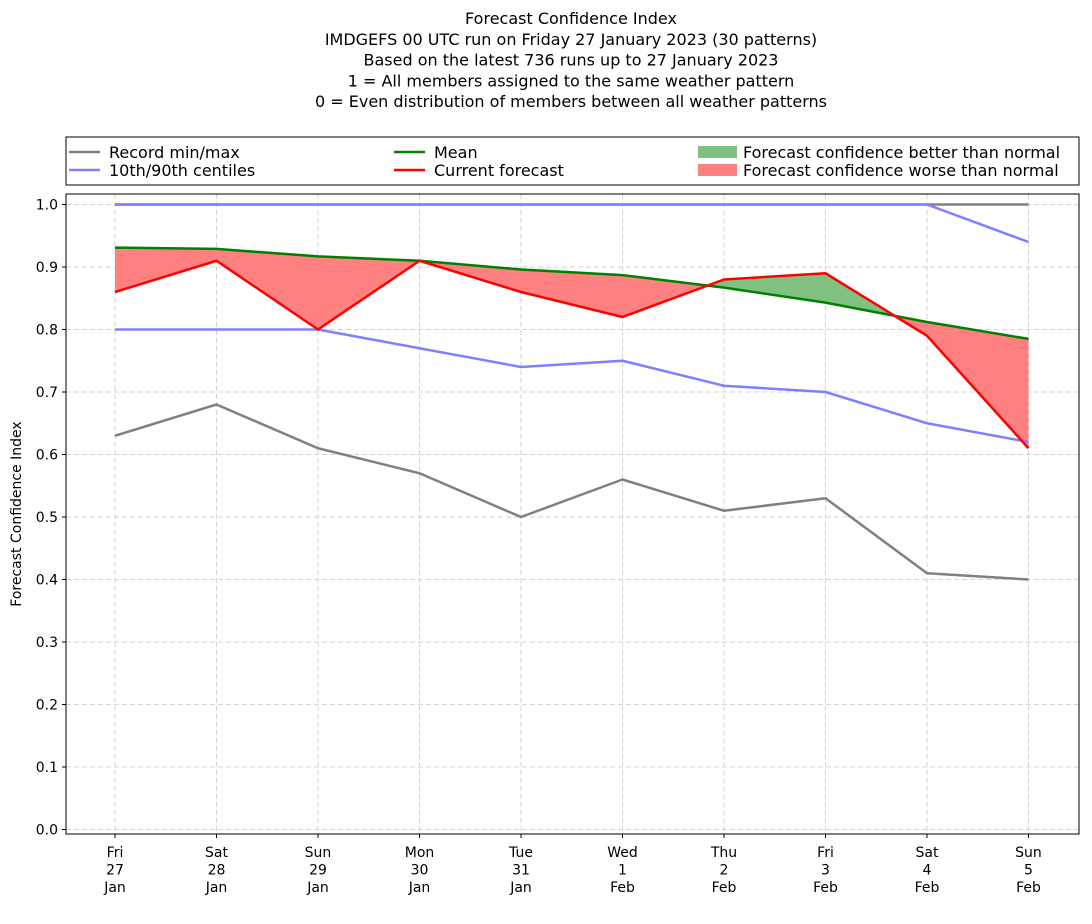 The height and width of the screenshot is (924, 1092). Describe the element at coordinates (520, 853) in the screenshot. I see `x-tick-label: Tue` at that location.